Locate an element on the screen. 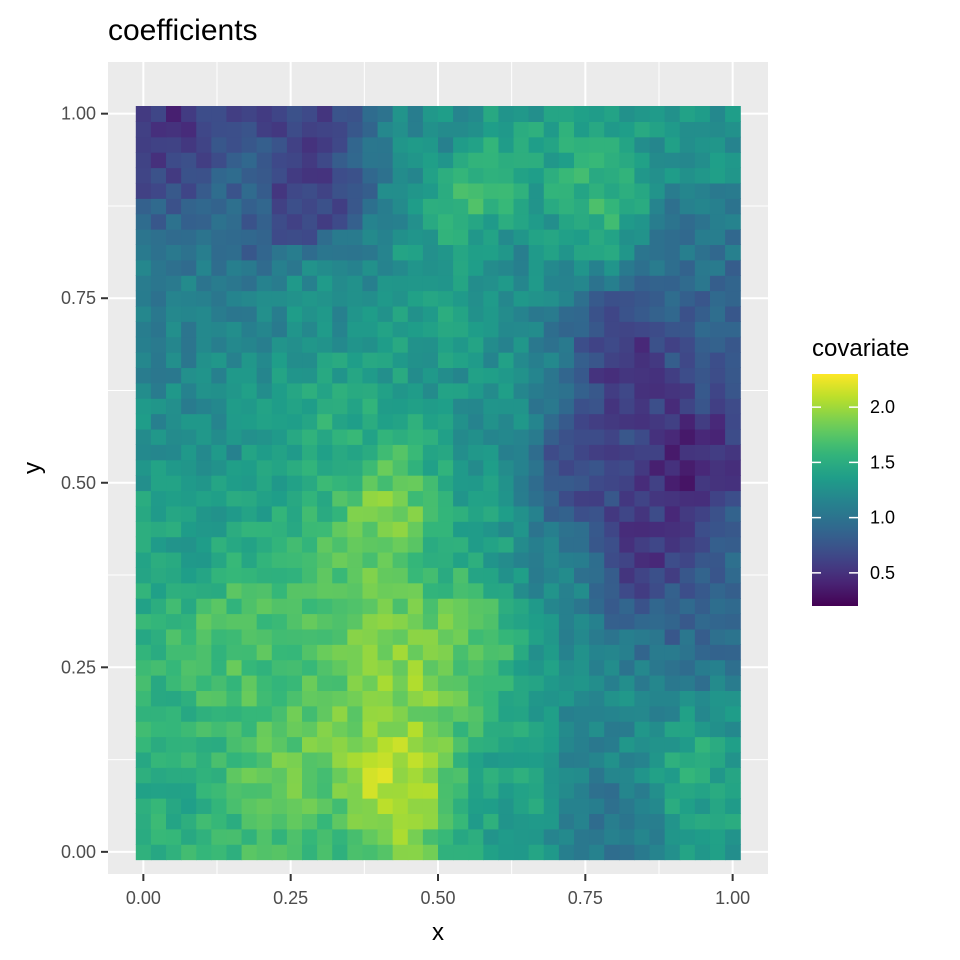 Image resolution: width=960 pixels, height=960 pixels. chart-title: coefficients is located at coordinates (183, 30).